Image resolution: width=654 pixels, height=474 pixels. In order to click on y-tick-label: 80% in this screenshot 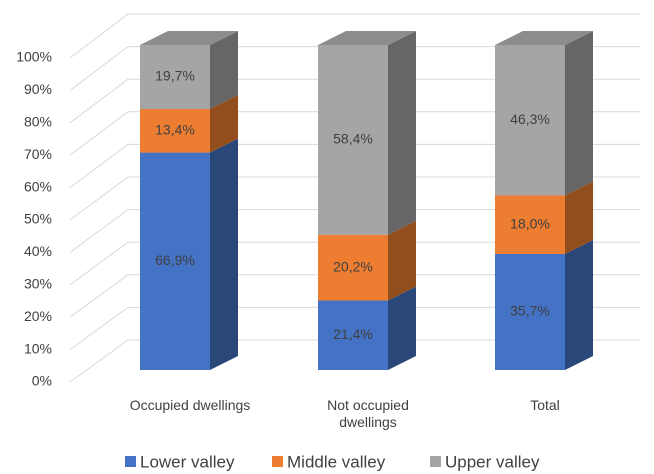, I will do `click(38, 122)`.